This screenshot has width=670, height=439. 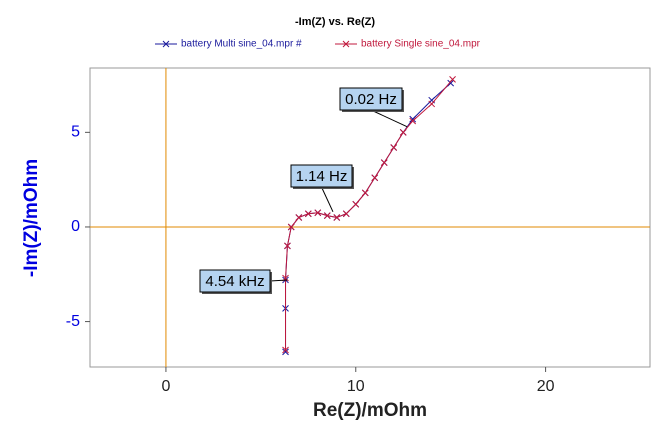 I want to click on y-axis-label: -Im(Z)/mOhm, so click(x=31, y=218).